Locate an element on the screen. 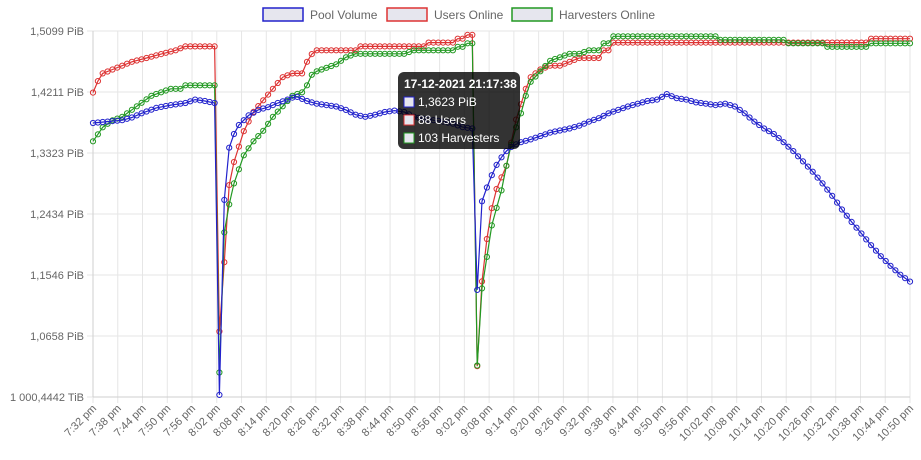 The height and width of the screenshot is (460, 921). tooltip-title: 17-12-2021 21:17:38 is located at coordinates (460, 84).